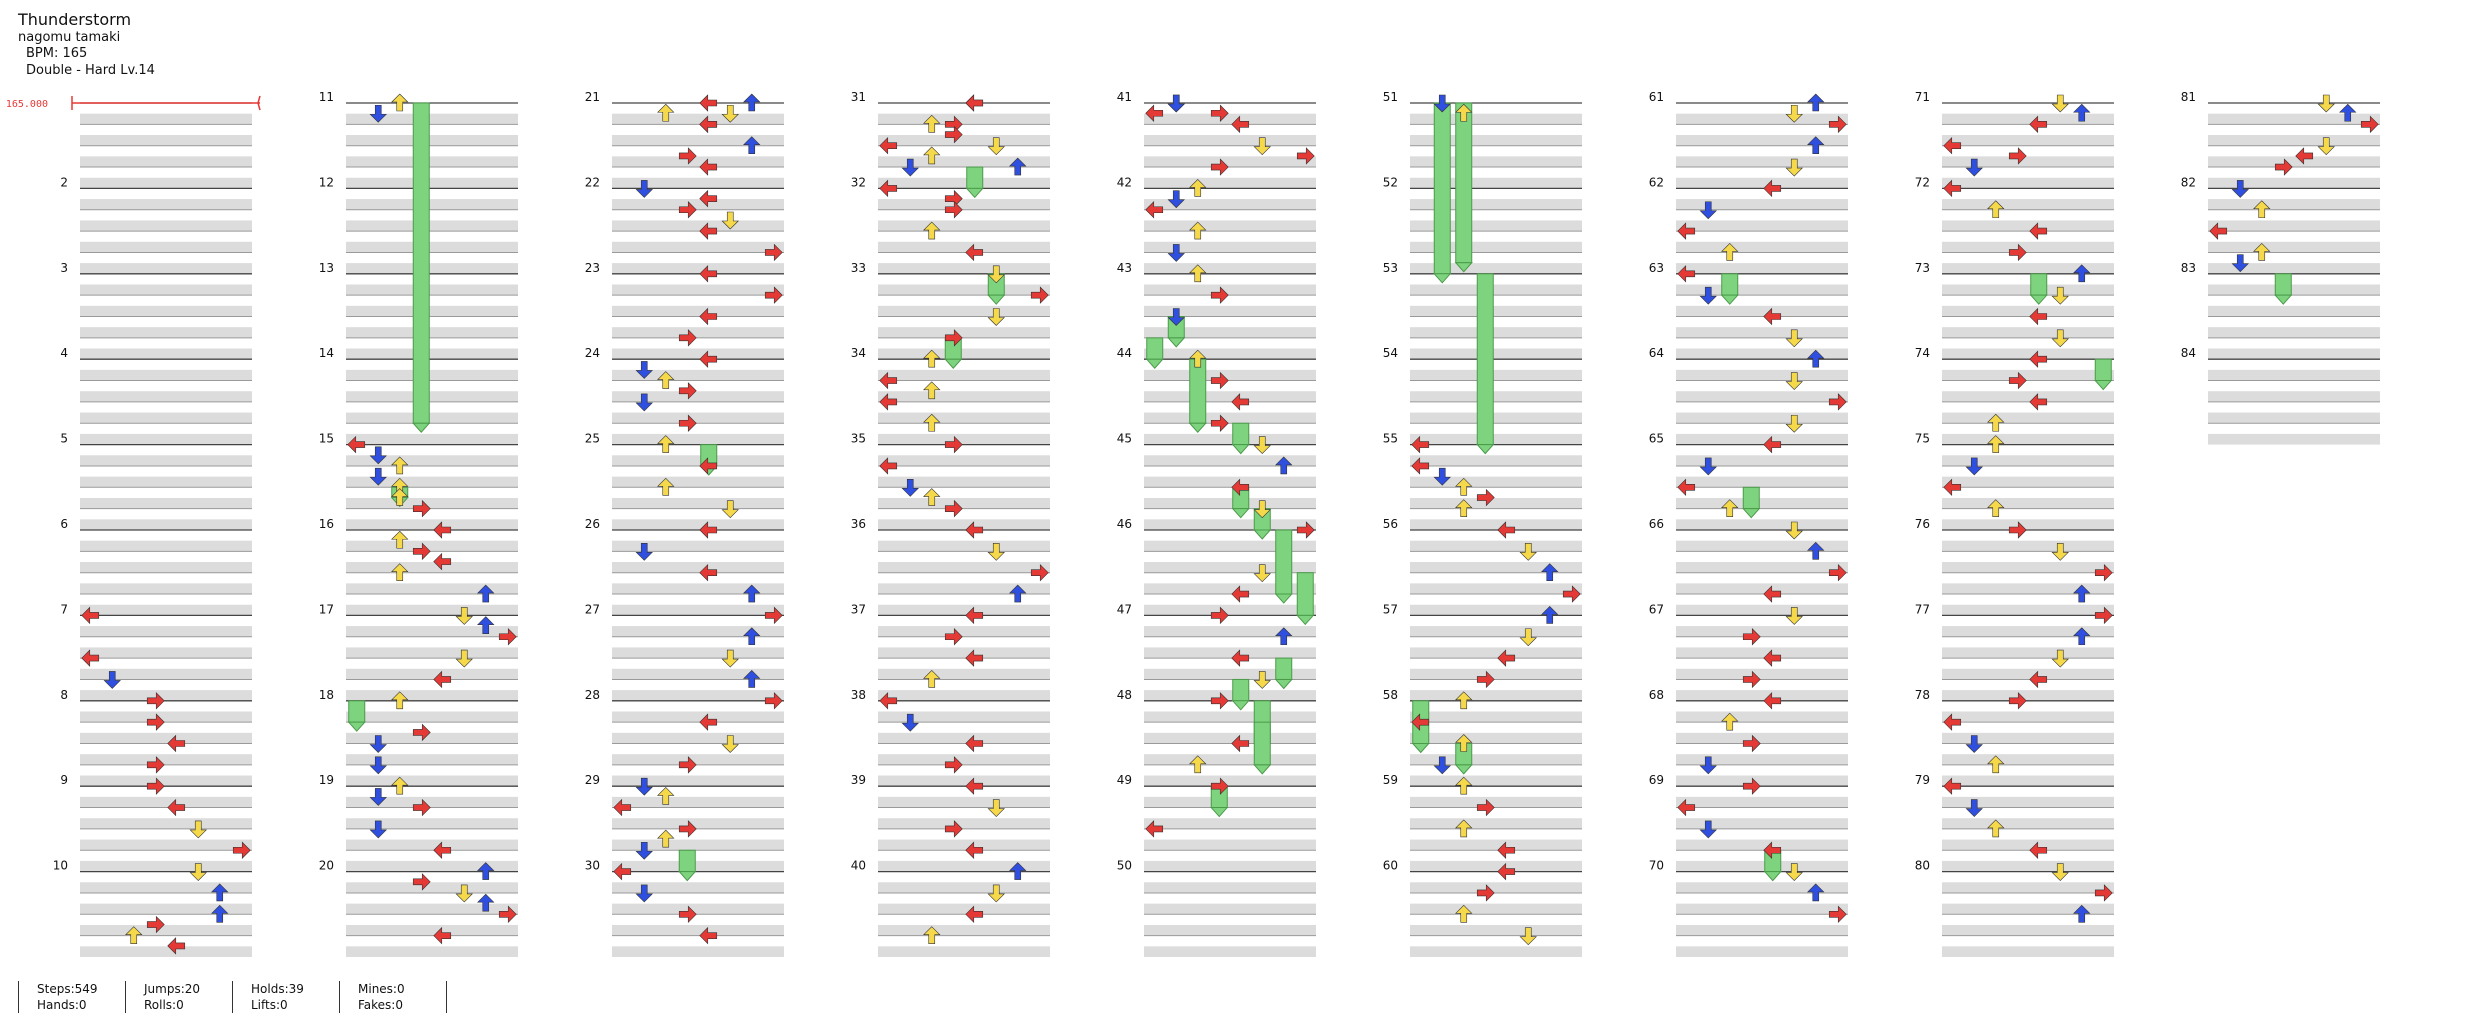  What do you see at coordinates (269, 1005) in the screenshot?
I see `stat-lifts: Lifts:0` at bounding box center [269, 1005].